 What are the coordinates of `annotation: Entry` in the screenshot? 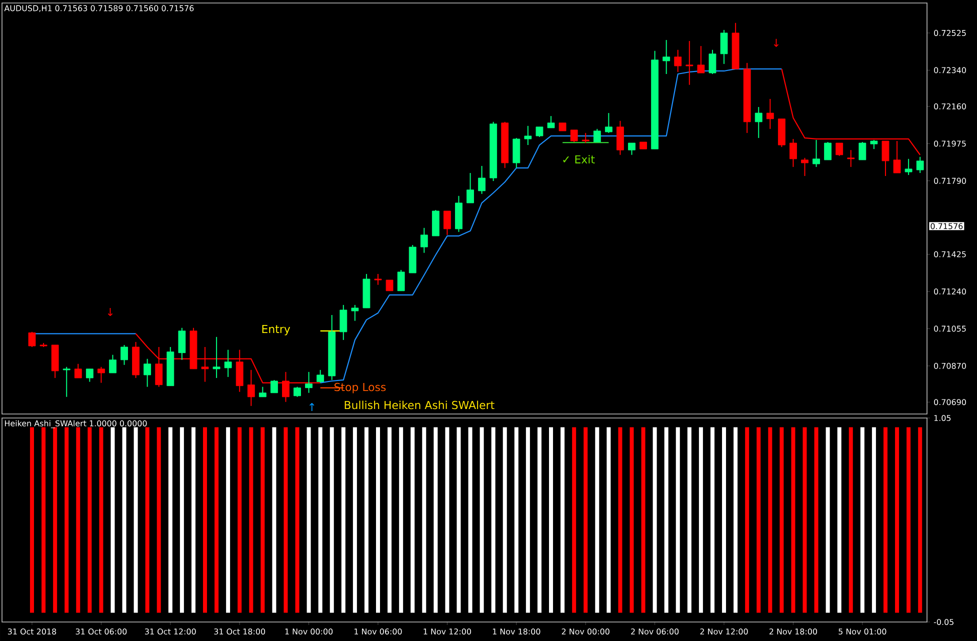 It's located at (276, 330).